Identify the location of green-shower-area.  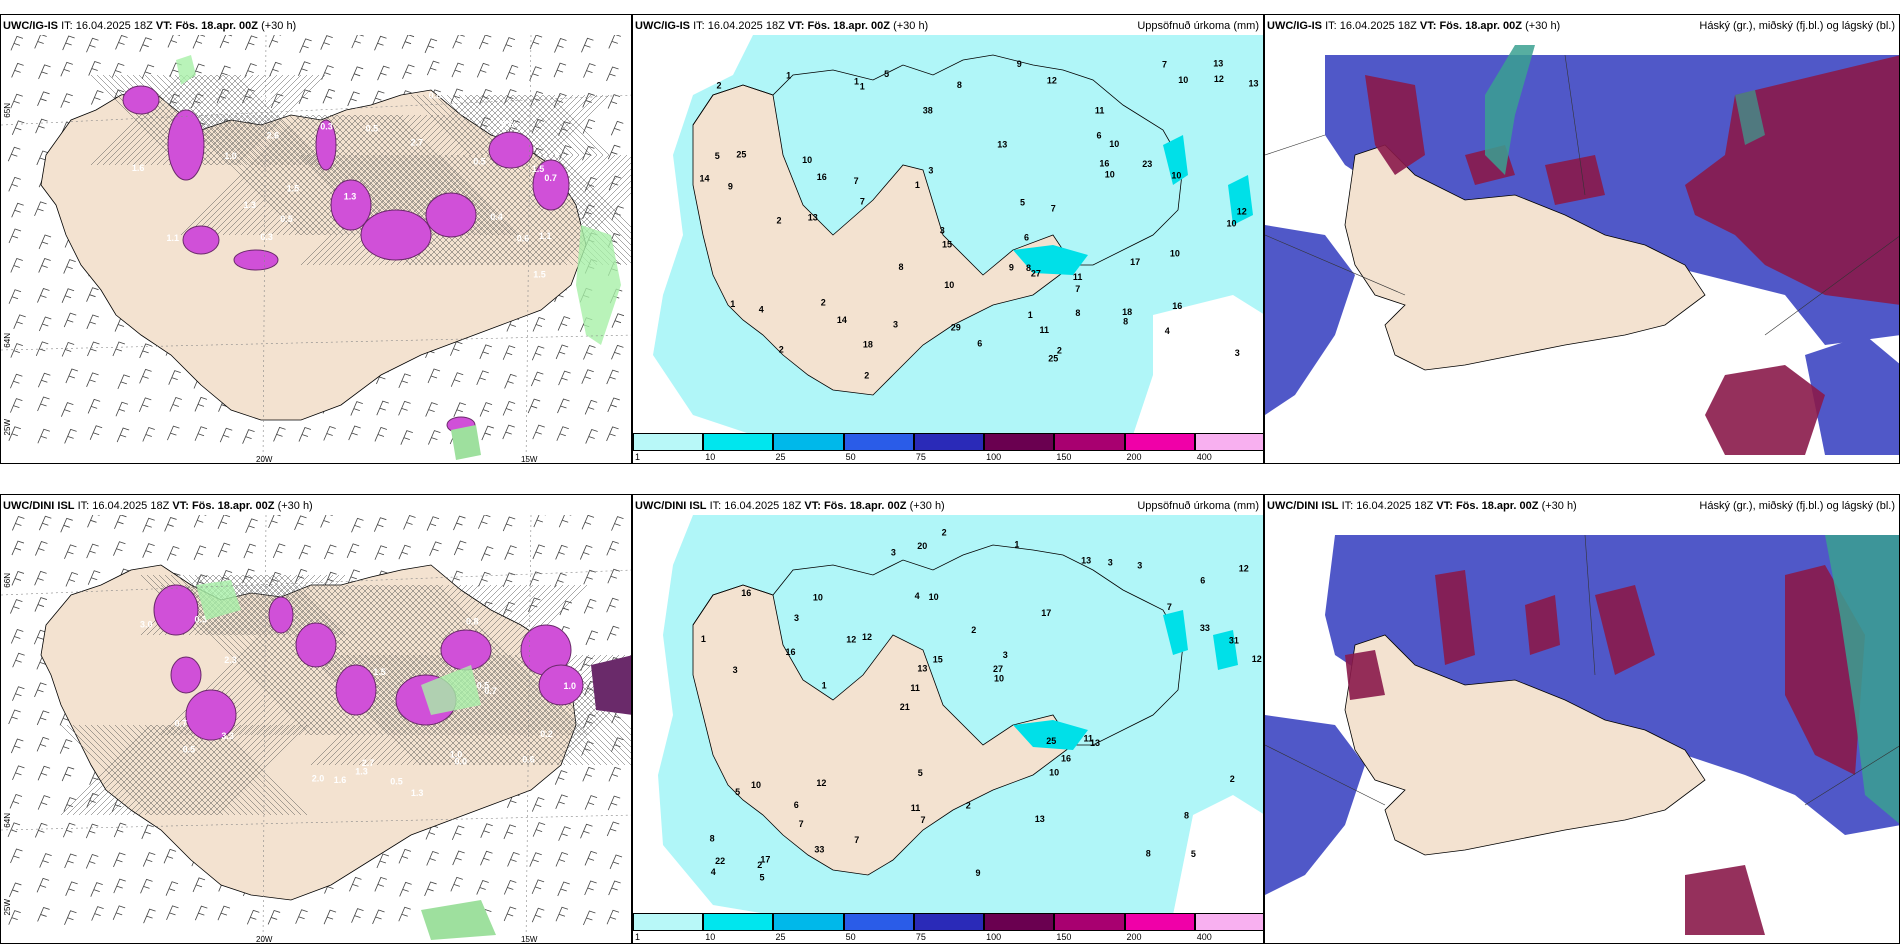
(186, 70).